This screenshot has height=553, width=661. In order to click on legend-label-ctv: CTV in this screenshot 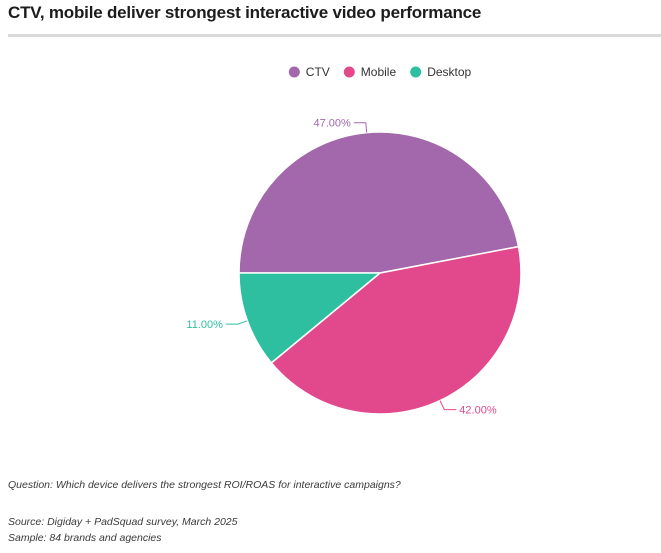, I will do `click(318, 72)`.